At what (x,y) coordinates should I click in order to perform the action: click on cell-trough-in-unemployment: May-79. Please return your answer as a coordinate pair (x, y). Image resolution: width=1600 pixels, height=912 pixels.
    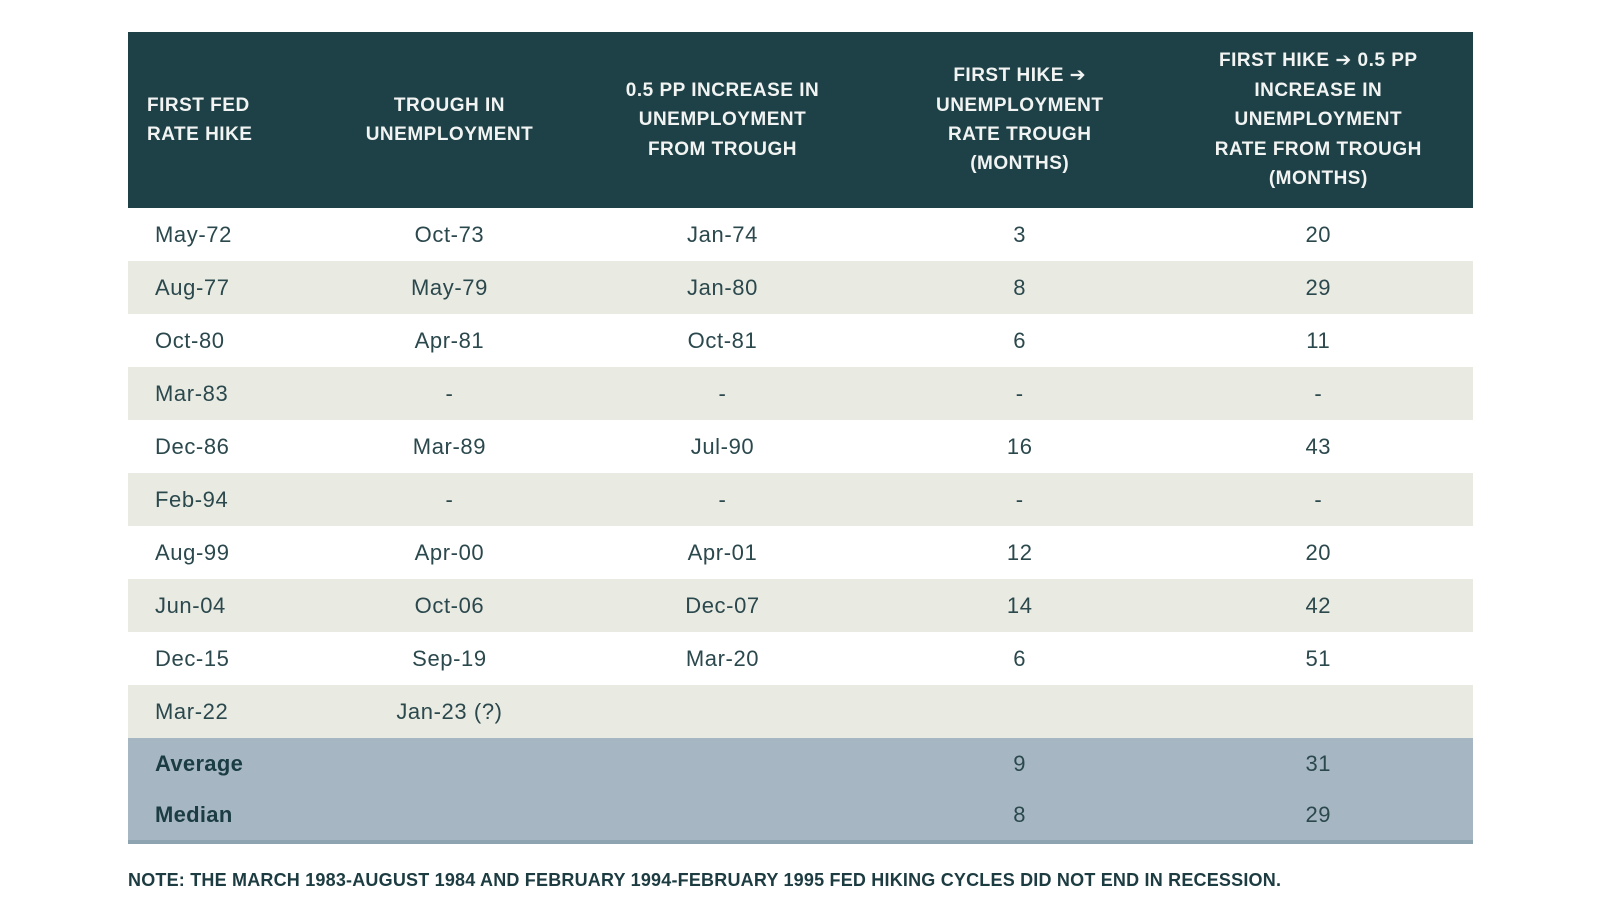
    Looking at the image, I should click on (449, 287).